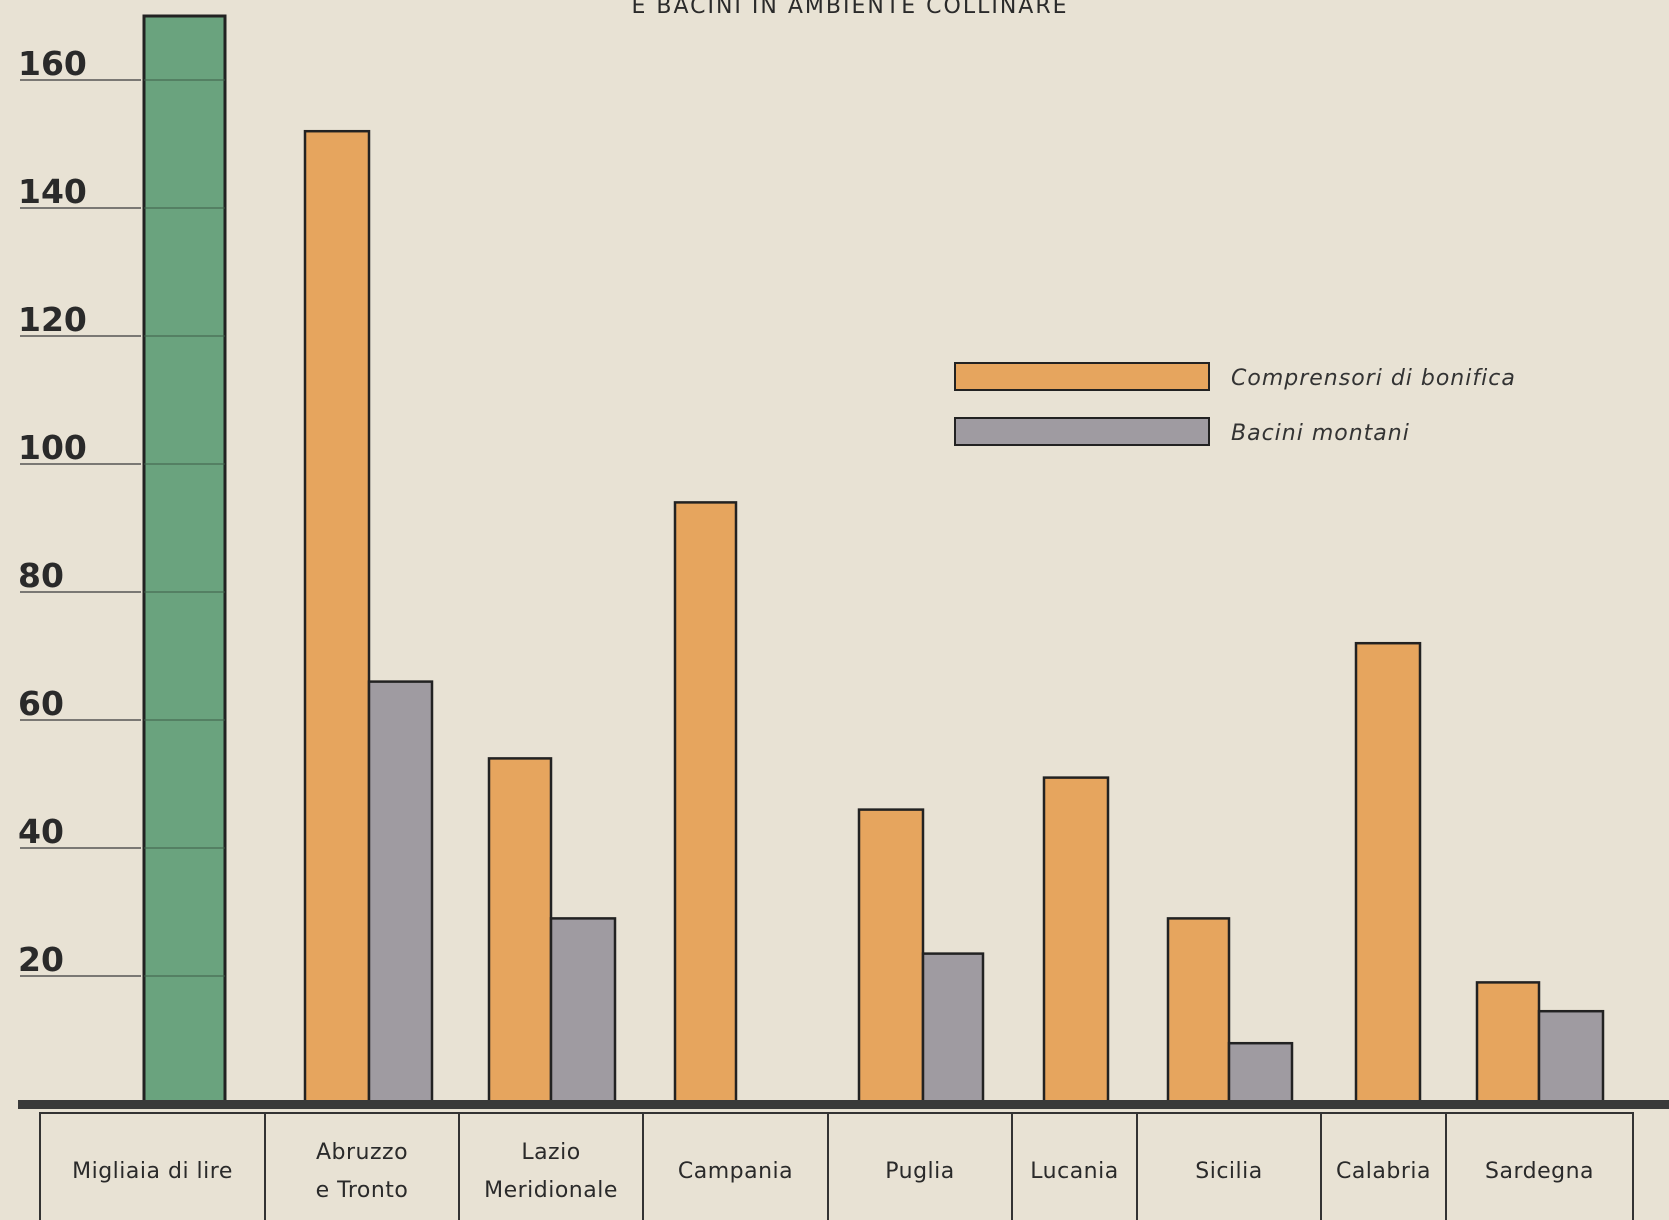  I want to click on table-border, so click(836, 1166).